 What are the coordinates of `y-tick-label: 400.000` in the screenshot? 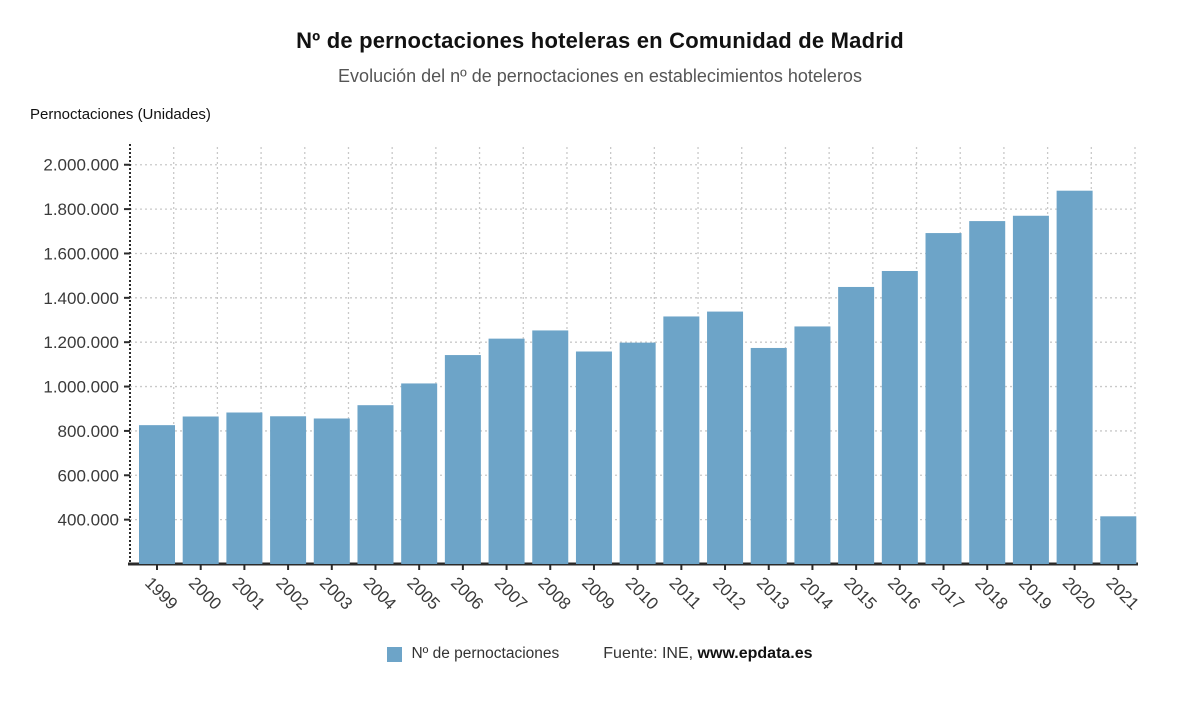 It's located at (88, 520).